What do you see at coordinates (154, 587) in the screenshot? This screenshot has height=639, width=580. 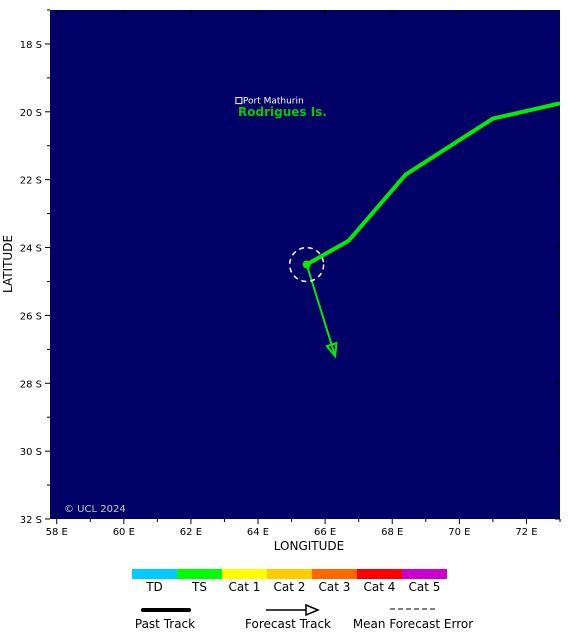 I see `intensity-label: TD` at bounding box center [154, 587].